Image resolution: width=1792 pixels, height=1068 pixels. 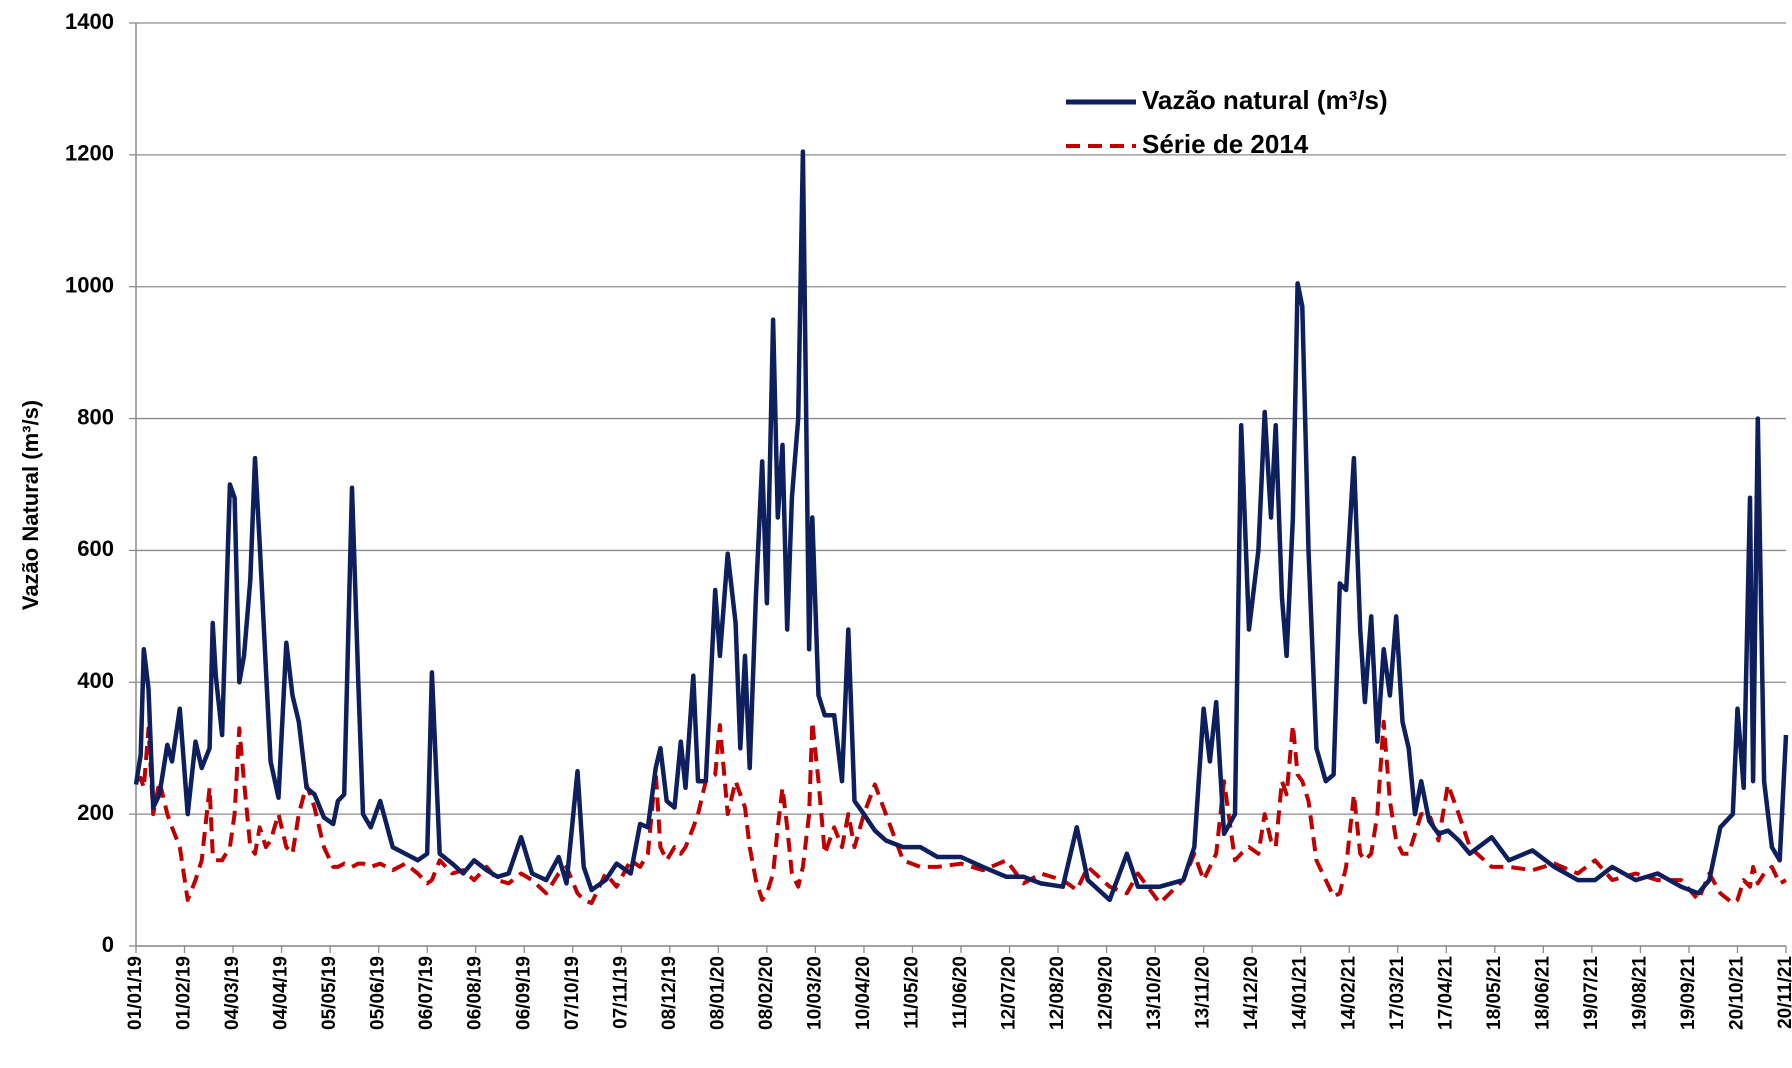 I want to click on x-tick-label: 07/10/19, so click(x=572, y=993).